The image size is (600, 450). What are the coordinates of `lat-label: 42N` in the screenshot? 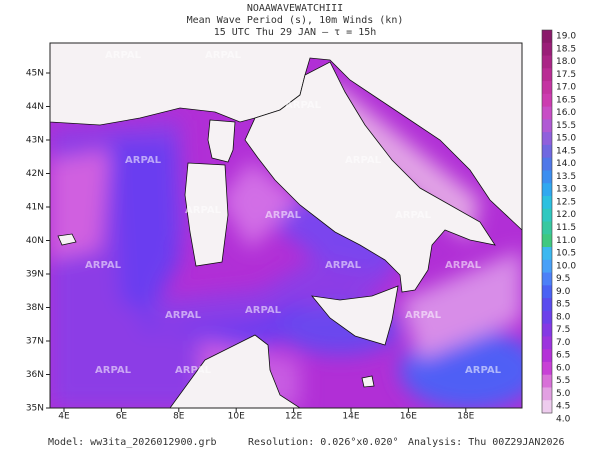 It's located at (35, 174).